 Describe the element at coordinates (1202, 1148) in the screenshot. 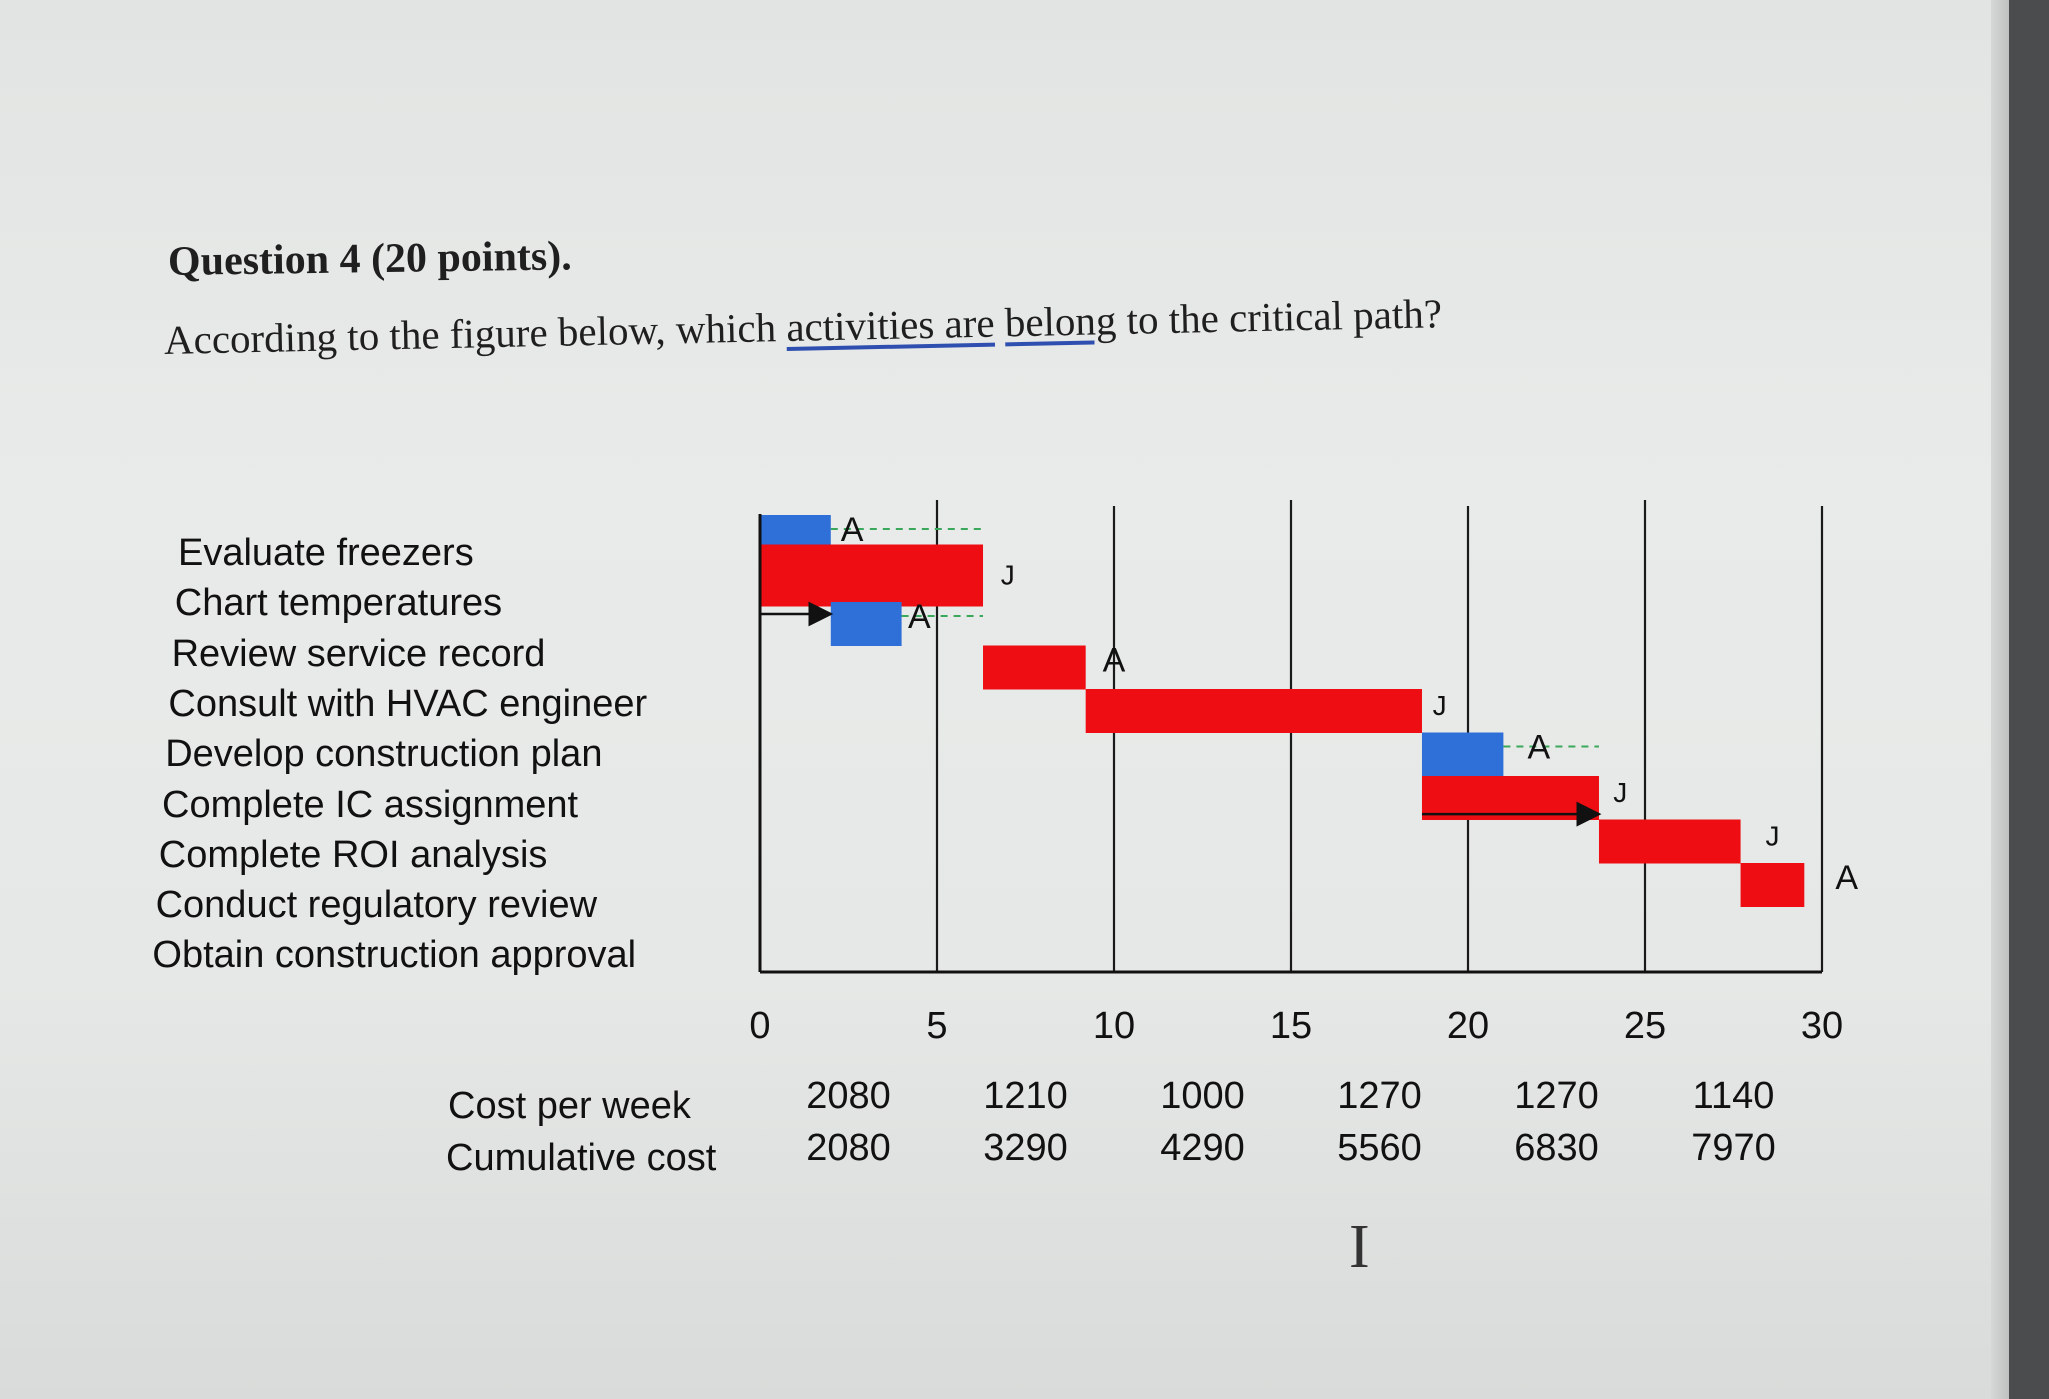

I see `cumulative-cost-value-2: 4290` at that location.